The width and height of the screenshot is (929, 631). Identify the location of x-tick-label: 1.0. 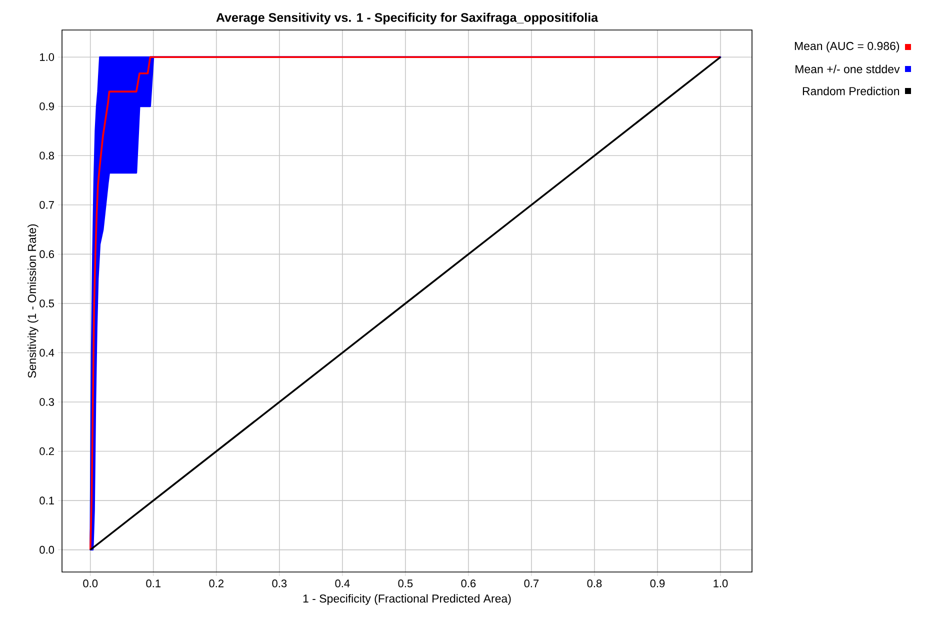
(721, 584).